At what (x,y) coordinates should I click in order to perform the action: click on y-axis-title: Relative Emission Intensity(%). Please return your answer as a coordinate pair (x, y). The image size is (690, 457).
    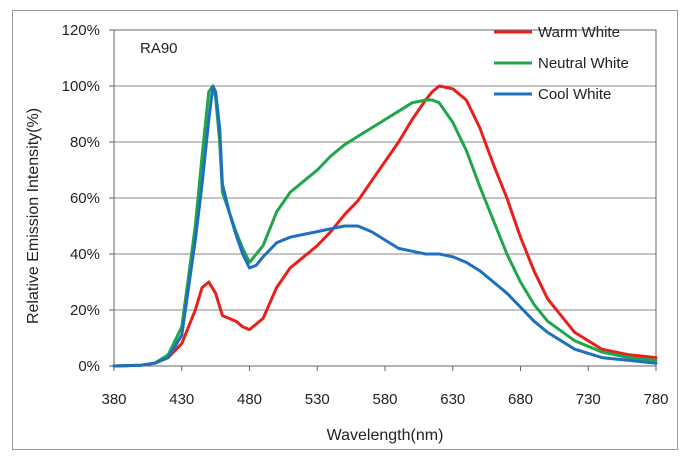
    Looking at the image, I should click on (33, 216).